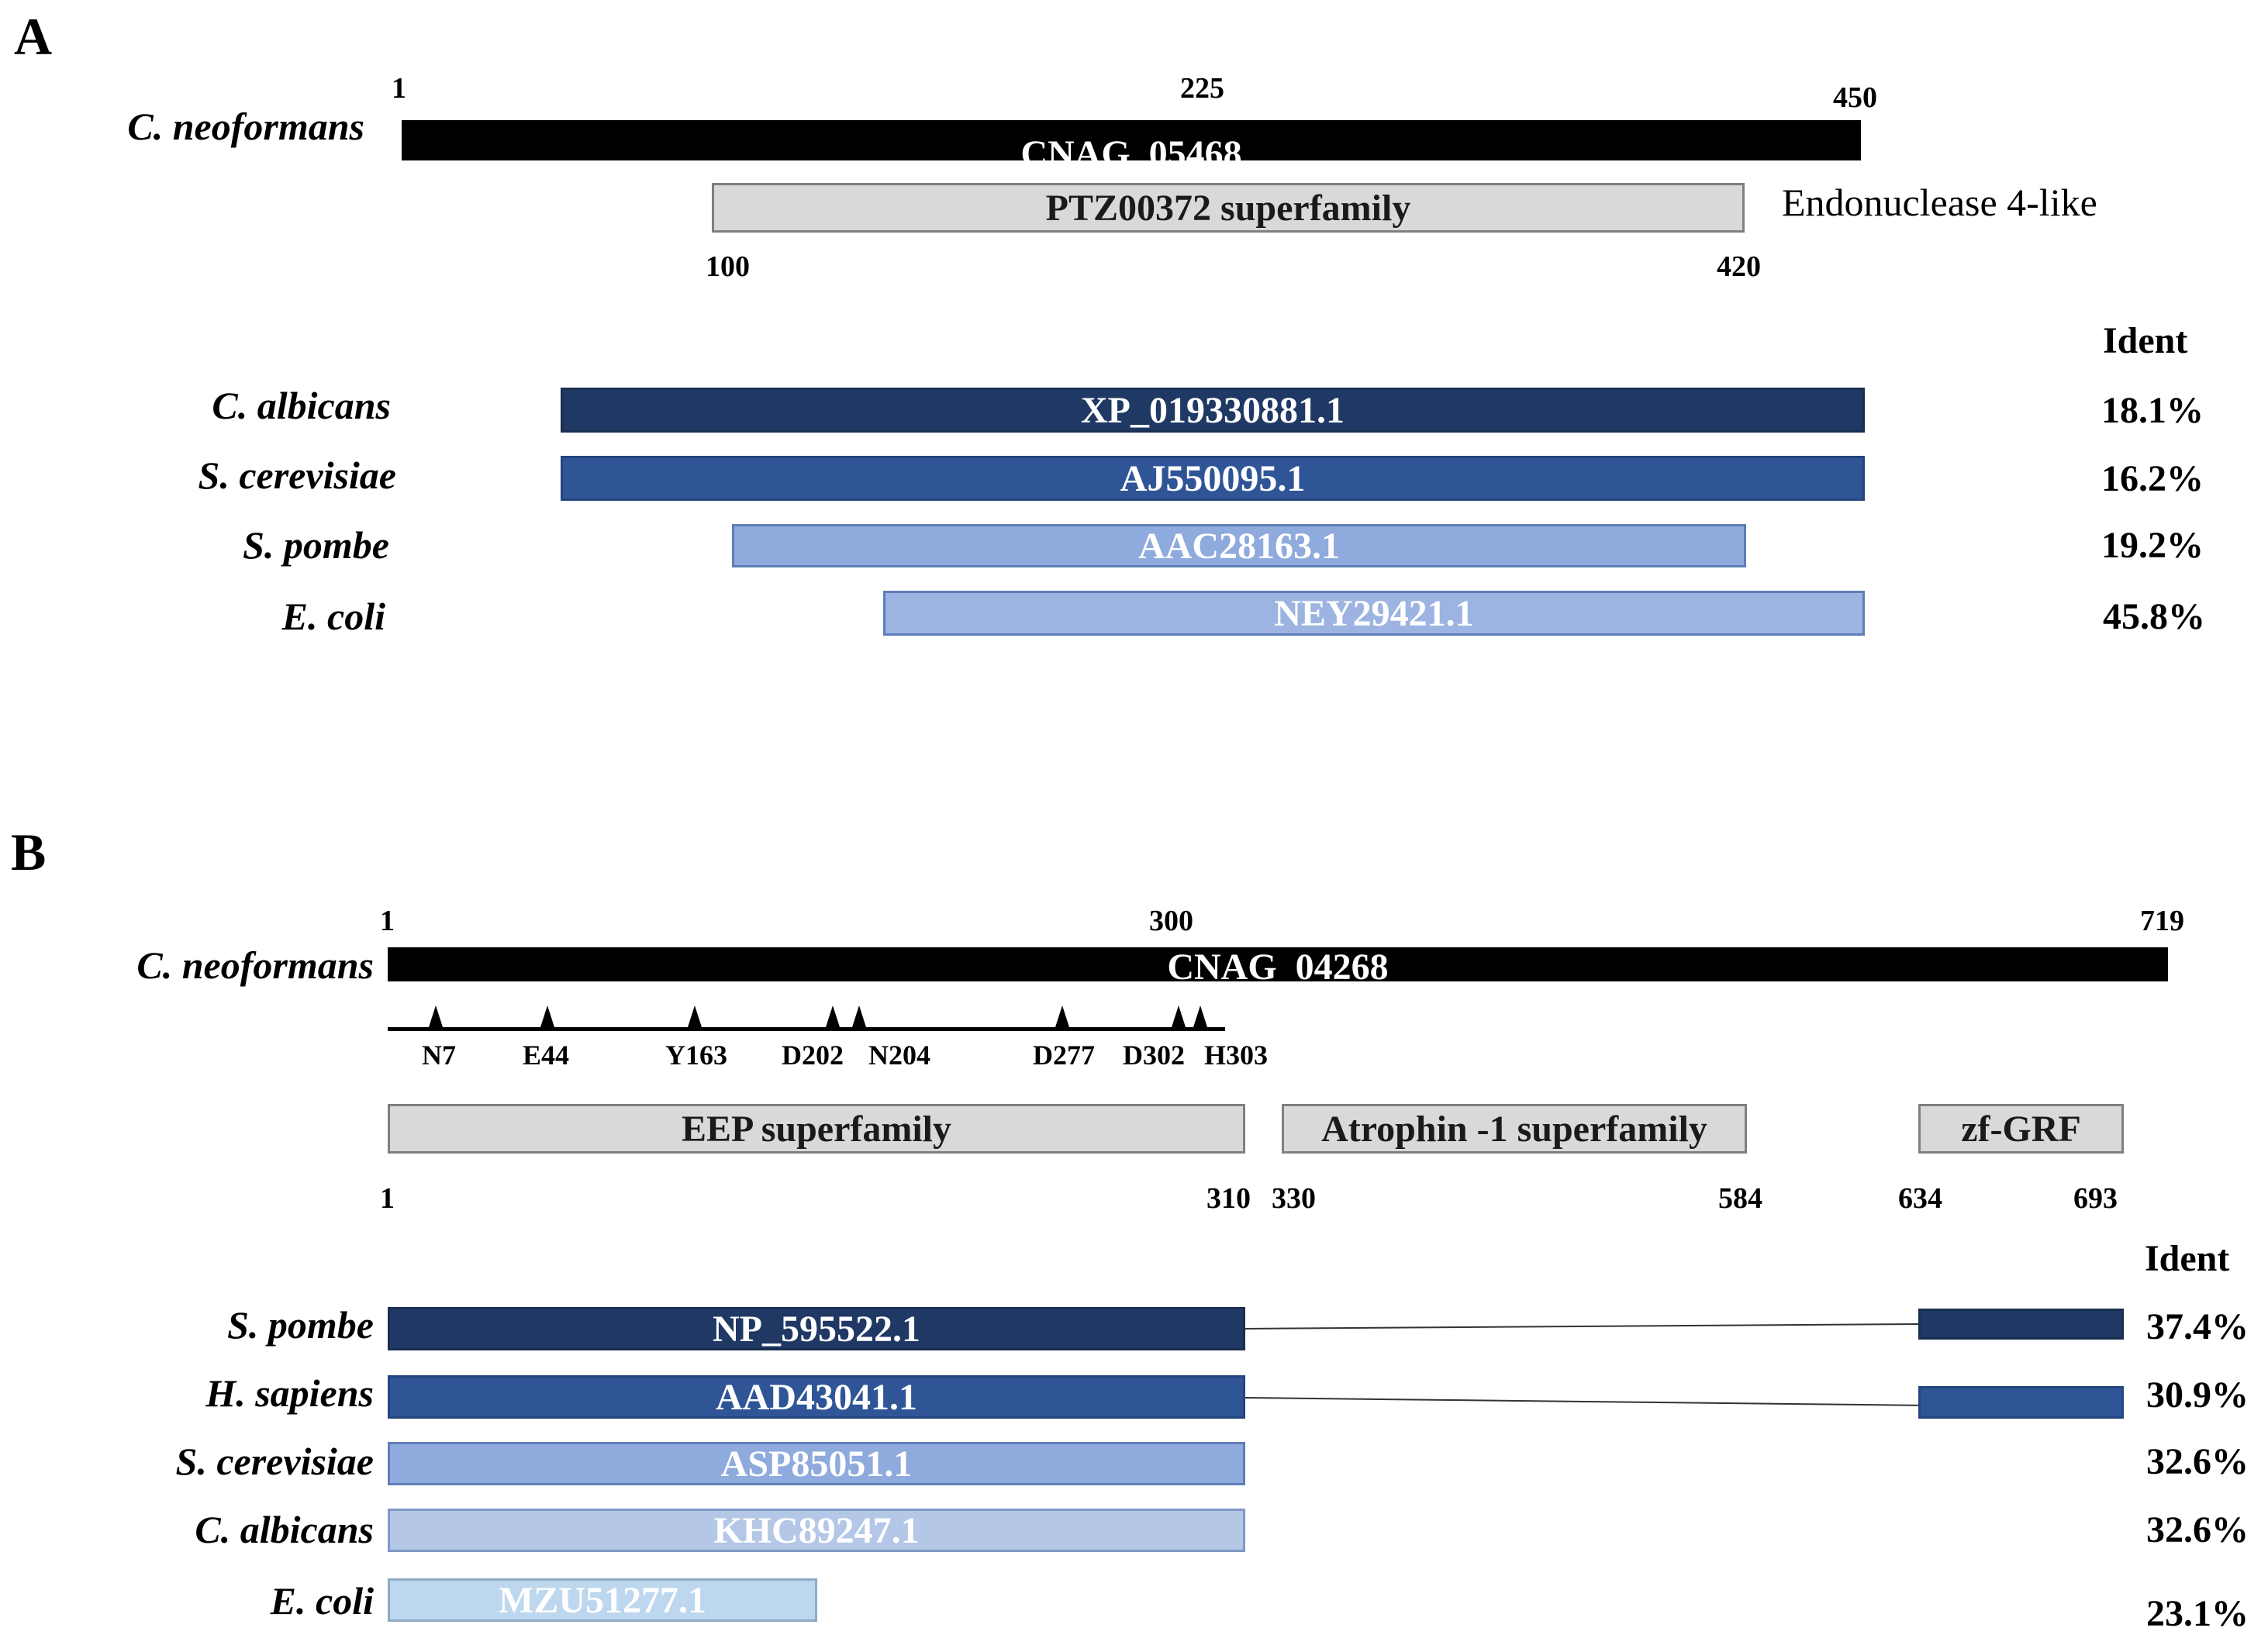 This screenshot has width=2268, height=1652. I want to click on panel-b-domain-name: Atrophin -1 superfamily, so click(1514, 1129).